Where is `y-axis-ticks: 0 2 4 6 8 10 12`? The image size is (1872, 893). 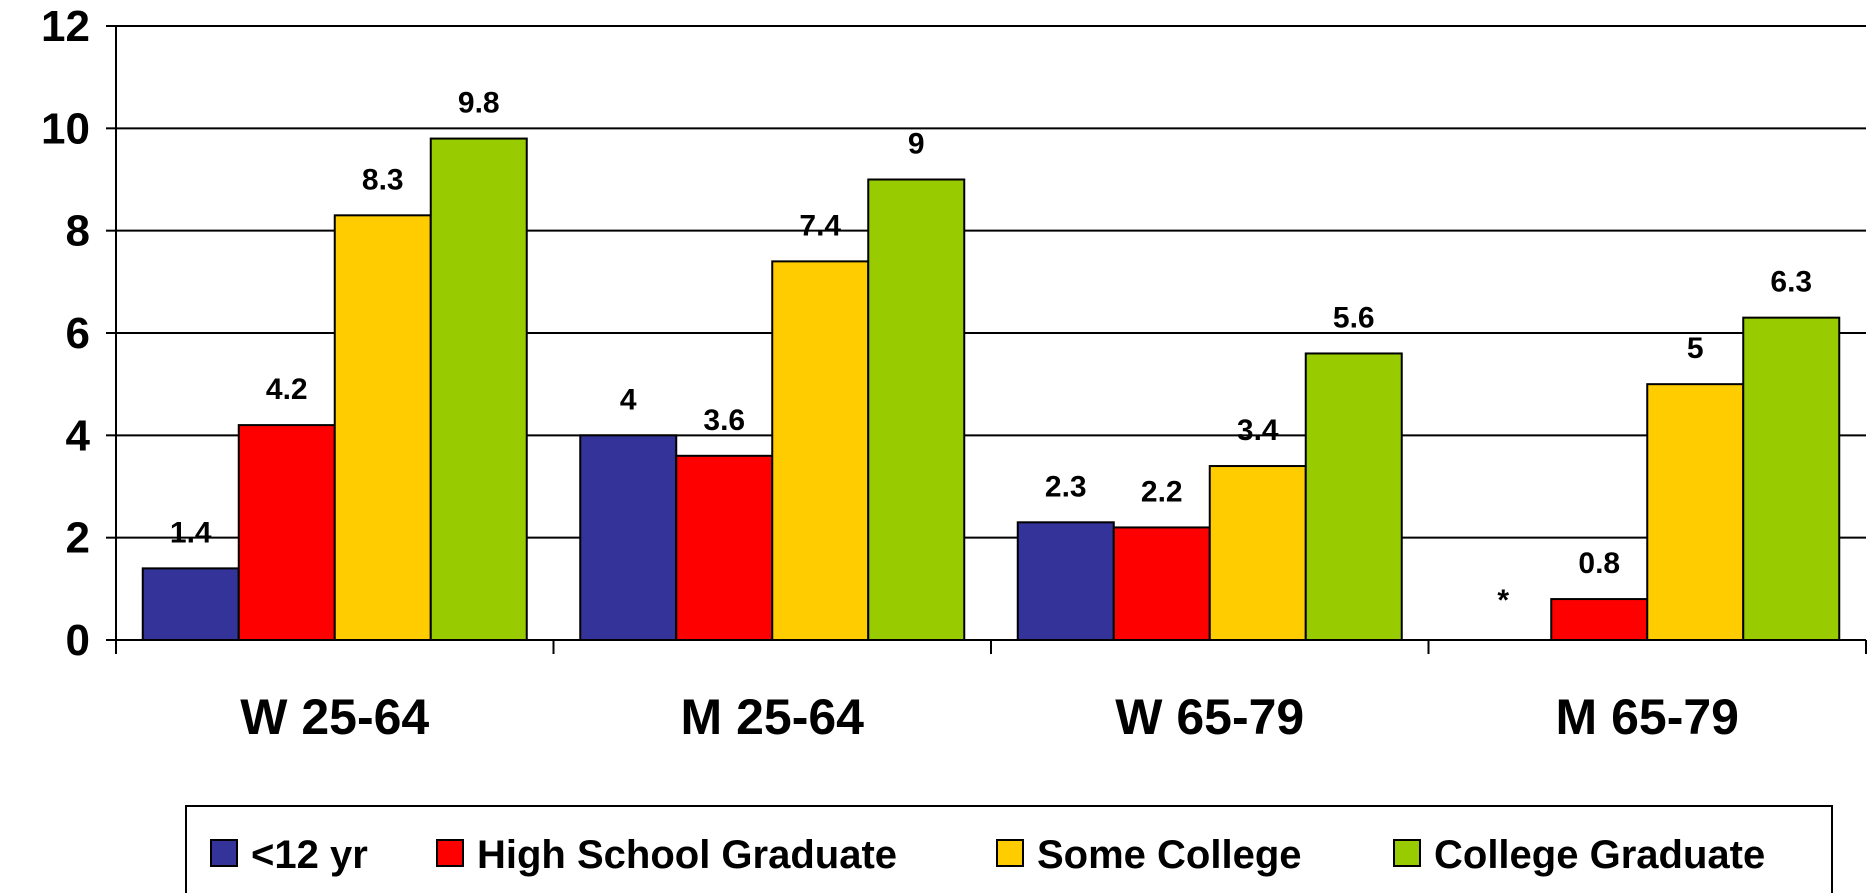
y-axis-ticks: 0 2 4 6 8 10 12 is located at coordinates (78, 333).